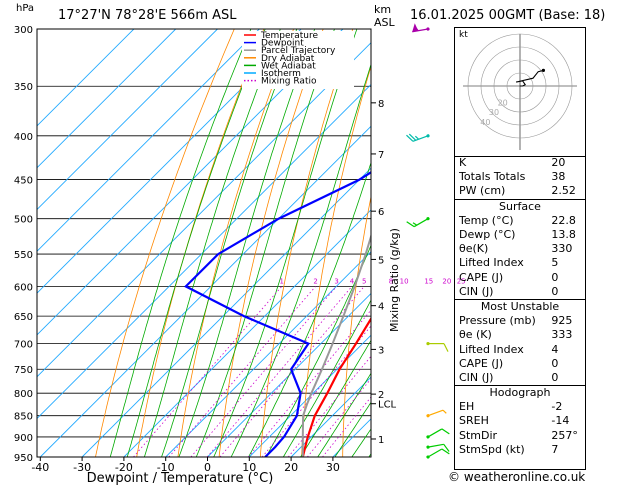 The image size is (629, 486). What do you see at coordinates (520, 191) in the screenshot?
I see `index-row: PW (cm) 2.52` at bounding box center [520, 191].